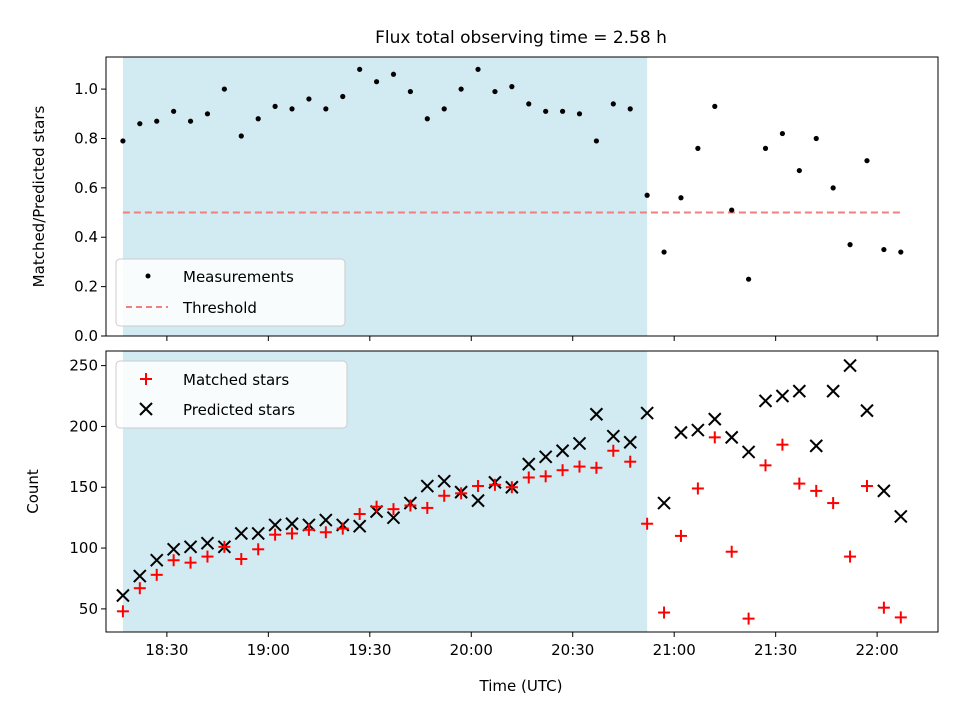 The width and height of the screenshot is (960, 724). What do you see at coordinates (230, 292) in the screenshot?
I see `top-legend: Measurements Threshold` at bounding box center [230, 292].